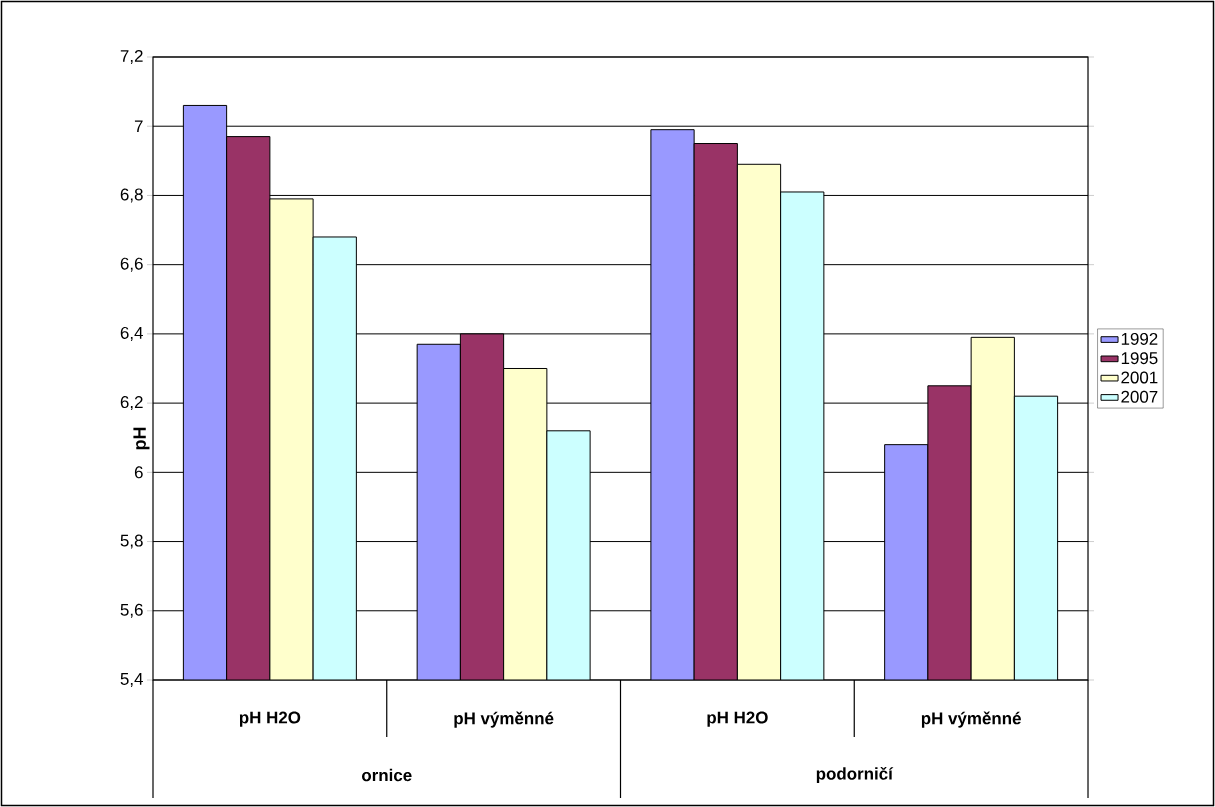 This screenshot has height=807, width=1215. What do you see at coordinates (1139, 396) in the screenshot?
I see `legend-label: 2007` at bounding box center [1139, 396].